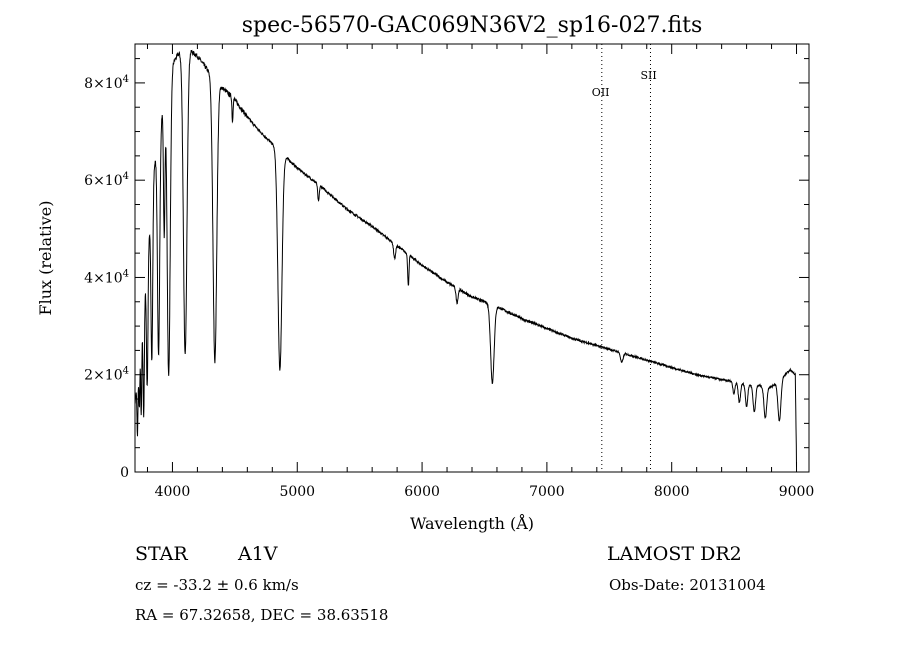 The image size is (900, 650). Describe the element at coordinates (422, 492) in the screenshot. I see `x-tick-label: 6000` at that location.